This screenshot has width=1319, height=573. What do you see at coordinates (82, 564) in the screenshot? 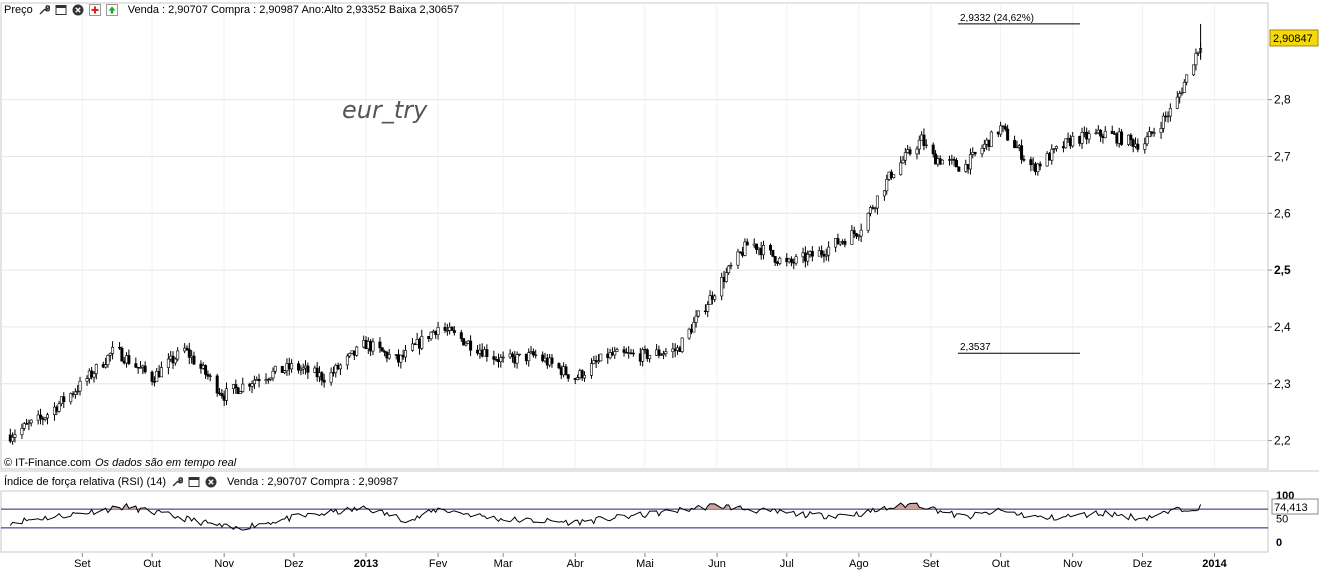
I see `x-tick-label: Set` at bounding box center [82, 564].